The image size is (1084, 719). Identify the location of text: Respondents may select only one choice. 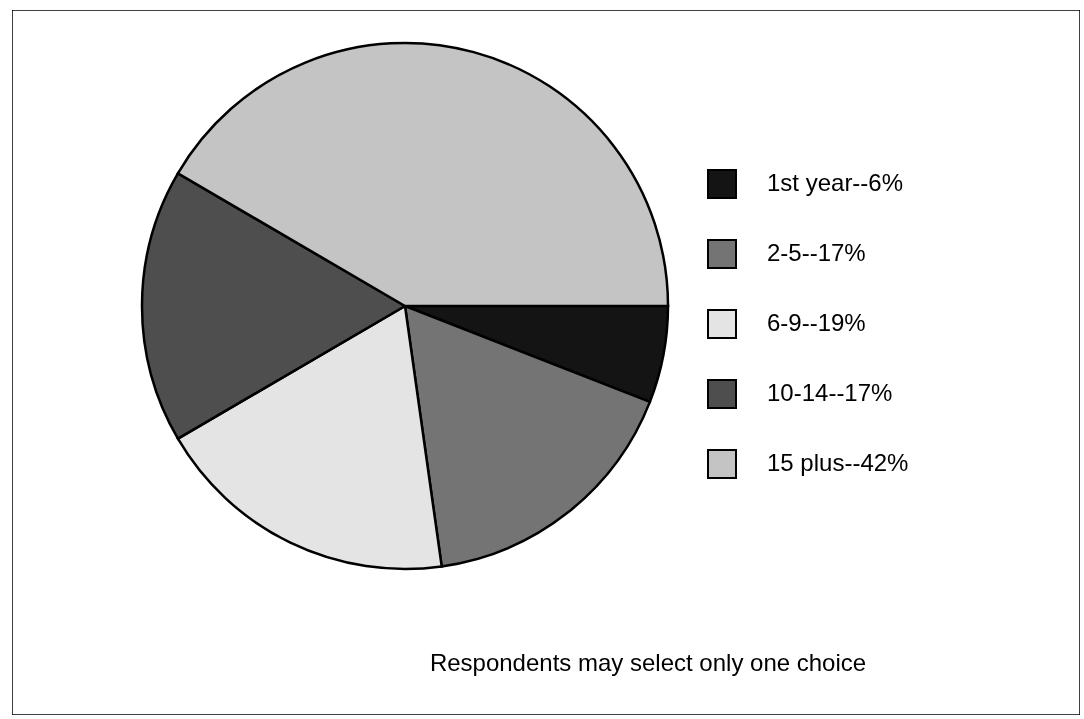
(648, 662).